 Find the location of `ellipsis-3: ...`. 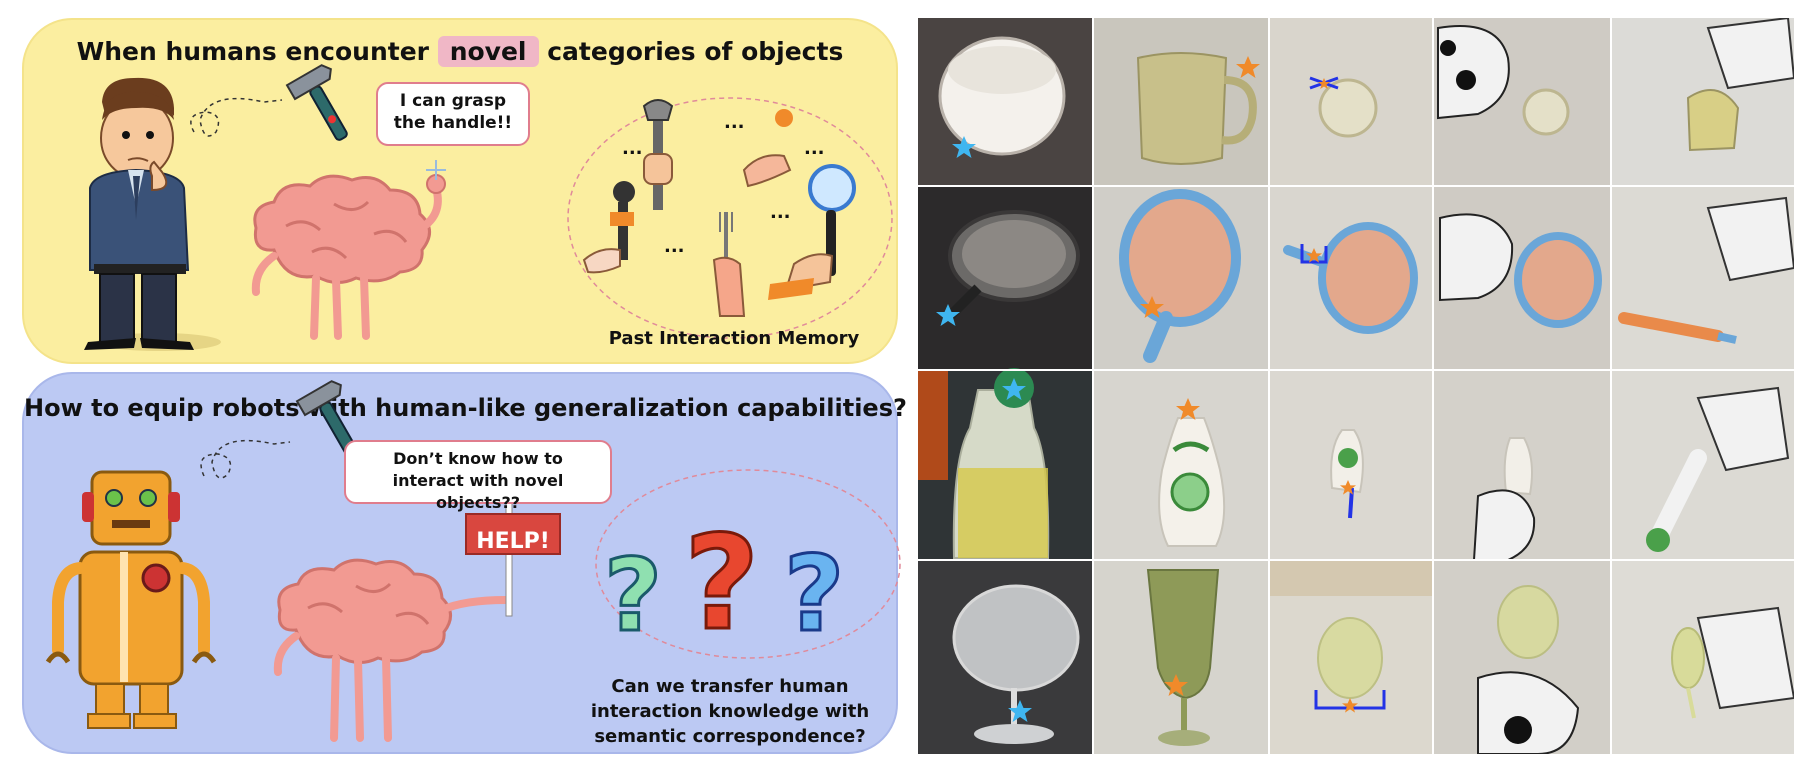

ellipsis-3: ... is located at coordinates (814, 148).